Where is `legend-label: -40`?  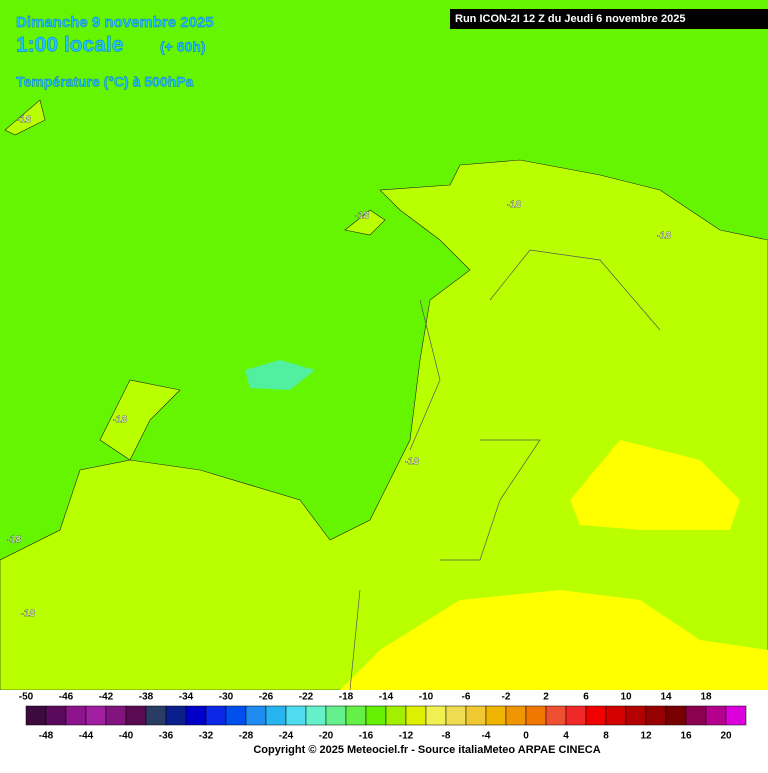
legend-label: -40 is located at coordinates (126, 736).